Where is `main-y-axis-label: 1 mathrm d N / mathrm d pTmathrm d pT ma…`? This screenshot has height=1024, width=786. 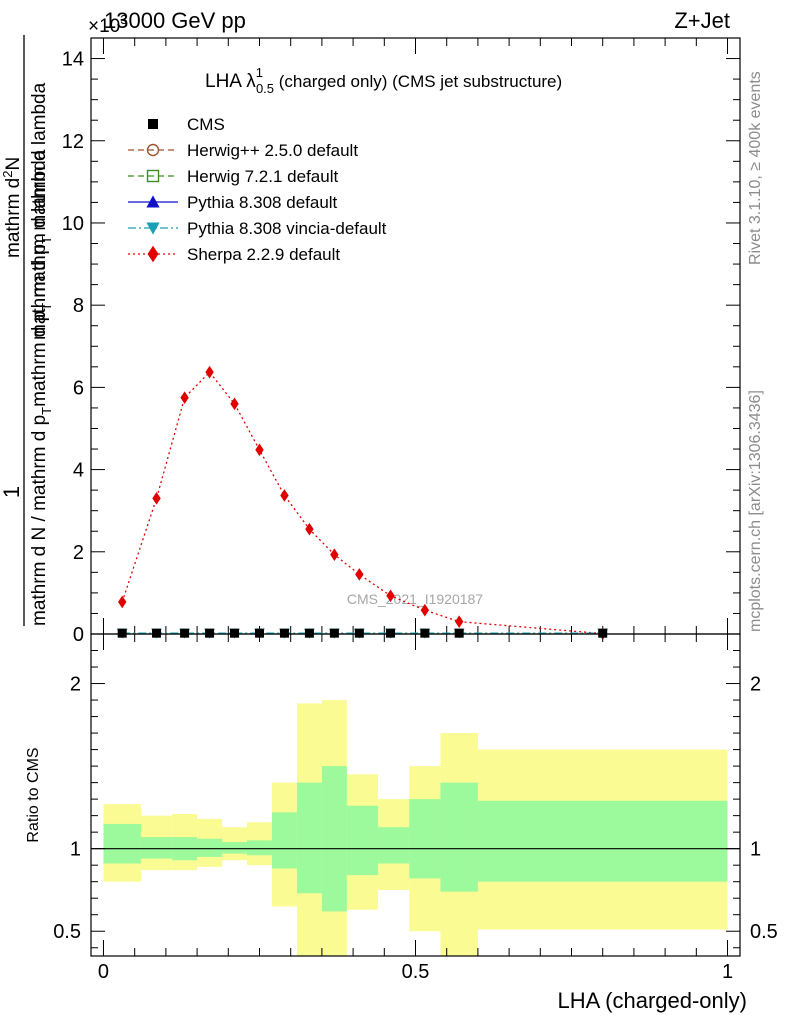 main-y-axis-label: 1 mathrm d N / mathrm d pTmathrm d pT ma… is located at coordinates (27, 330).